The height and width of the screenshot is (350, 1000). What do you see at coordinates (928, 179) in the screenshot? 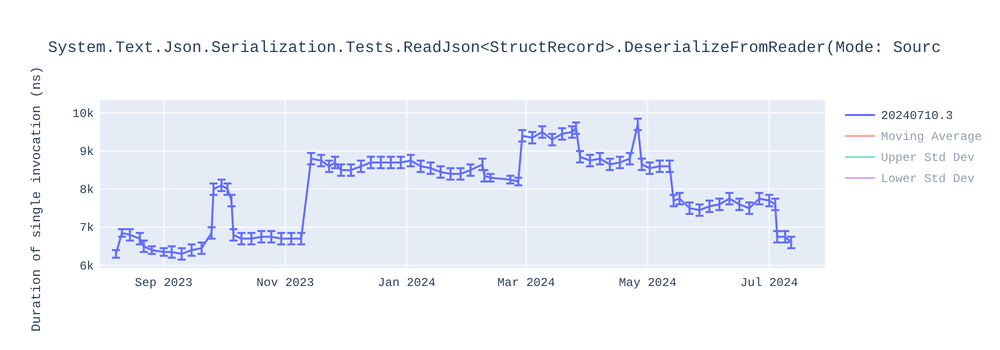
I see `legend-label: Lower Std Dev` at bounding box center [928, 179].